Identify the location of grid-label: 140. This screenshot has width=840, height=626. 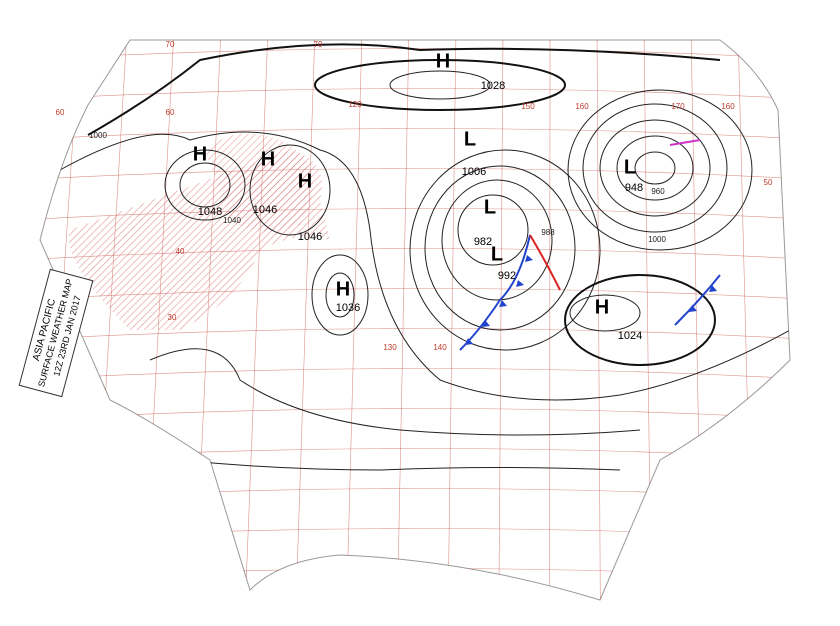
(440, 347).